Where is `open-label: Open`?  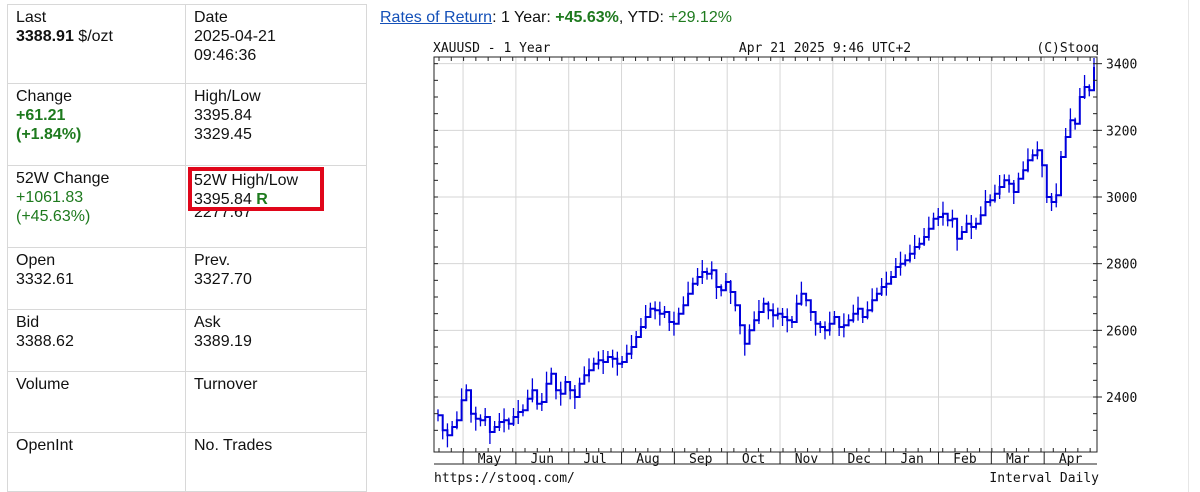
open-label: Open is located at coordinates (36, 260).